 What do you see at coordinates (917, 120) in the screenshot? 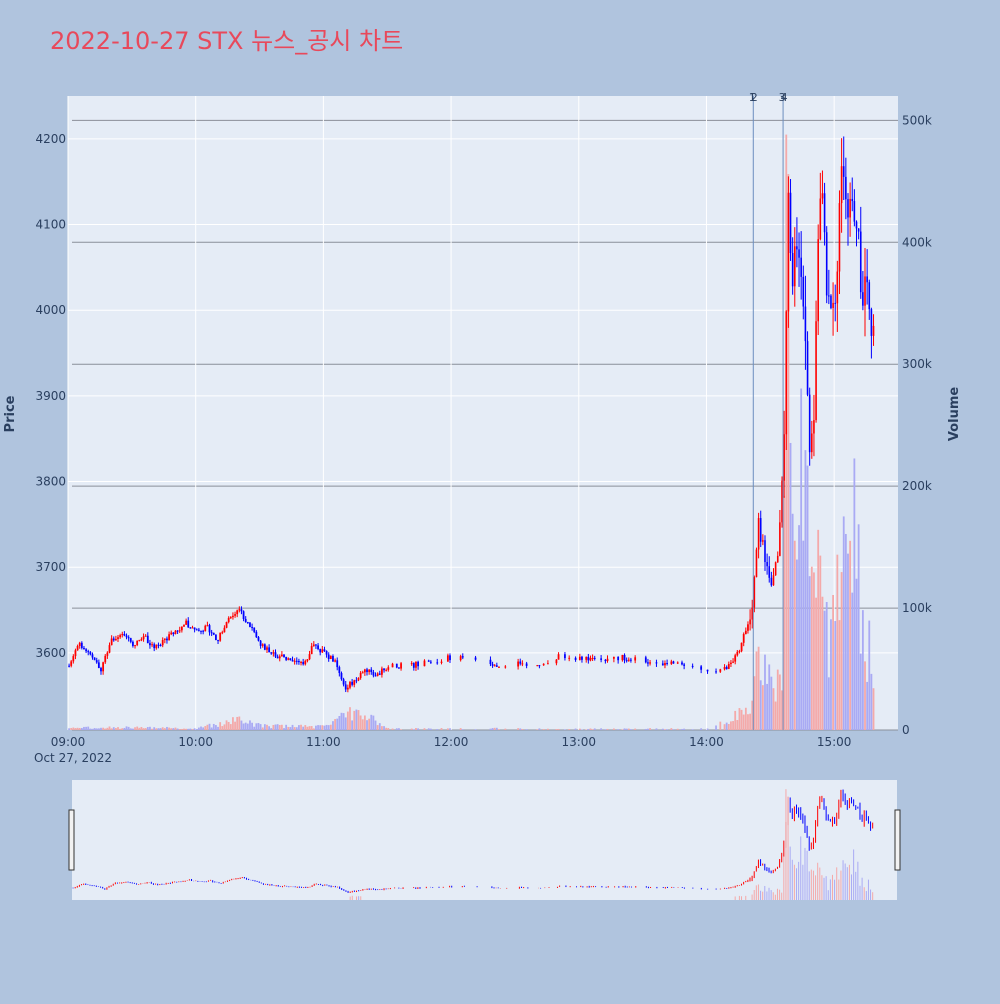
I see `volume-tick-label: 500k` at bounding box center [917, 120].